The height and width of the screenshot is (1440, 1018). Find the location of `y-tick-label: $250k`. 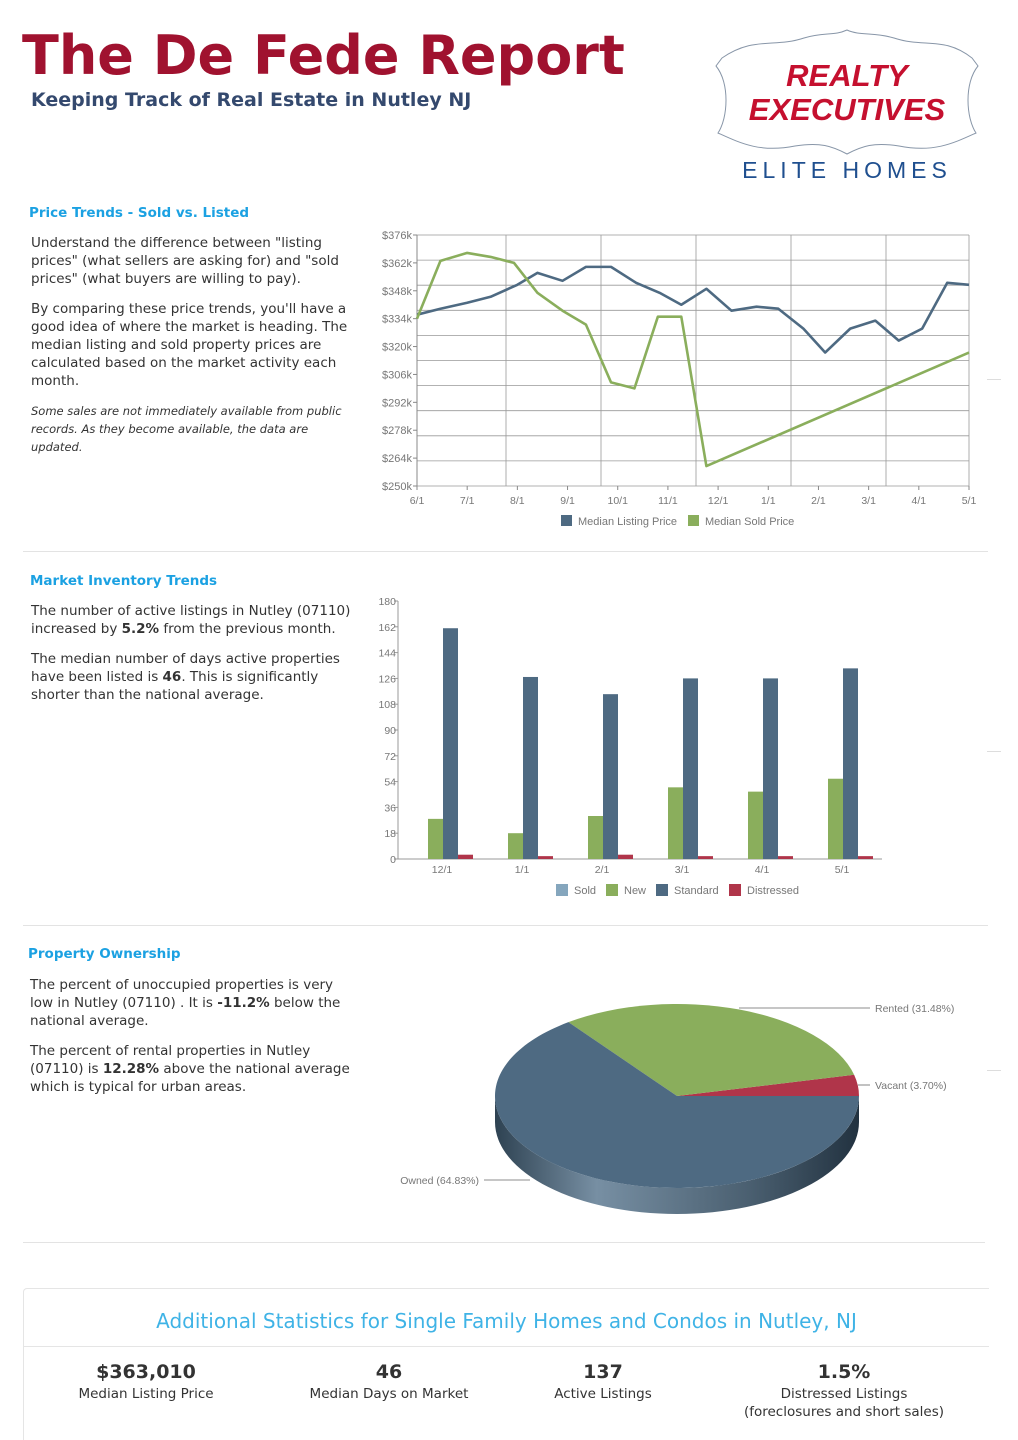

y-tick-label: $250k is located at coordinates (397, 487).